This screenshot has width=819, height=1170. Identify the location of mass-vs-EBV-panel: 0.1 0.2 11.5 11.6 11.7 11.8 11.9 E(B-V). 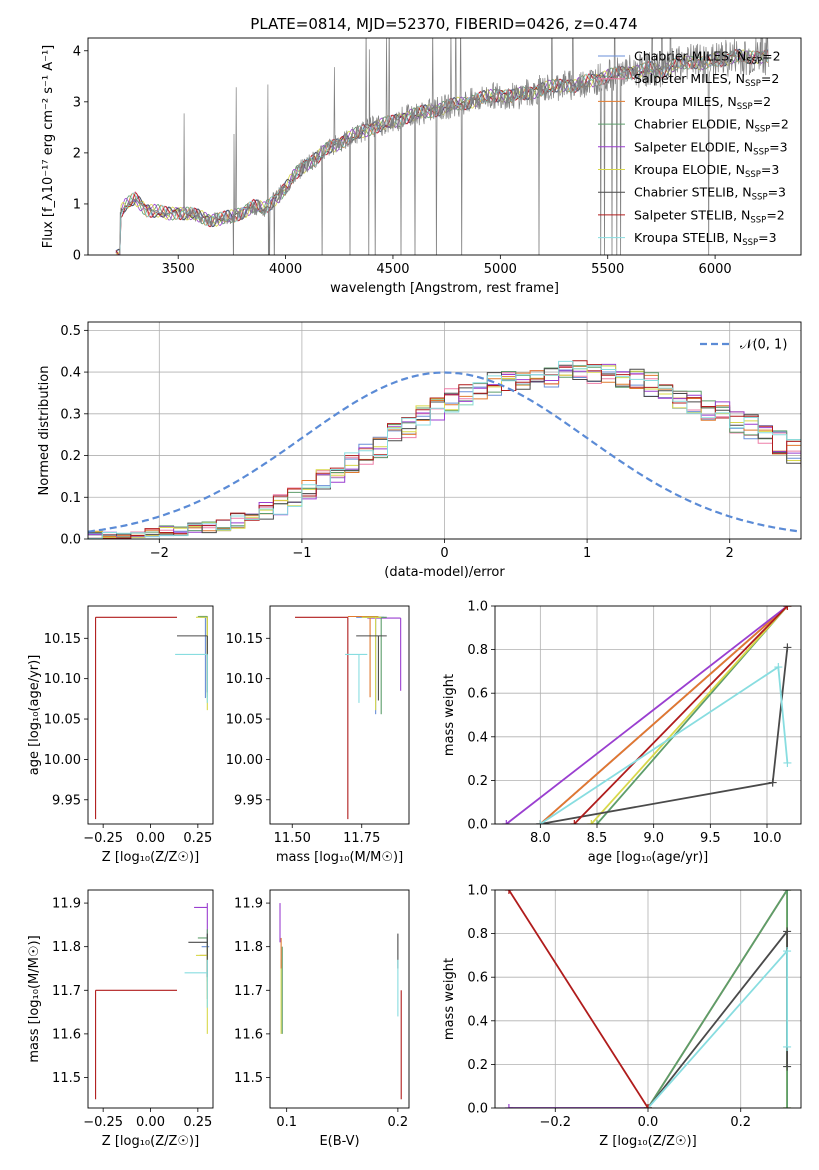
(322, 1019).